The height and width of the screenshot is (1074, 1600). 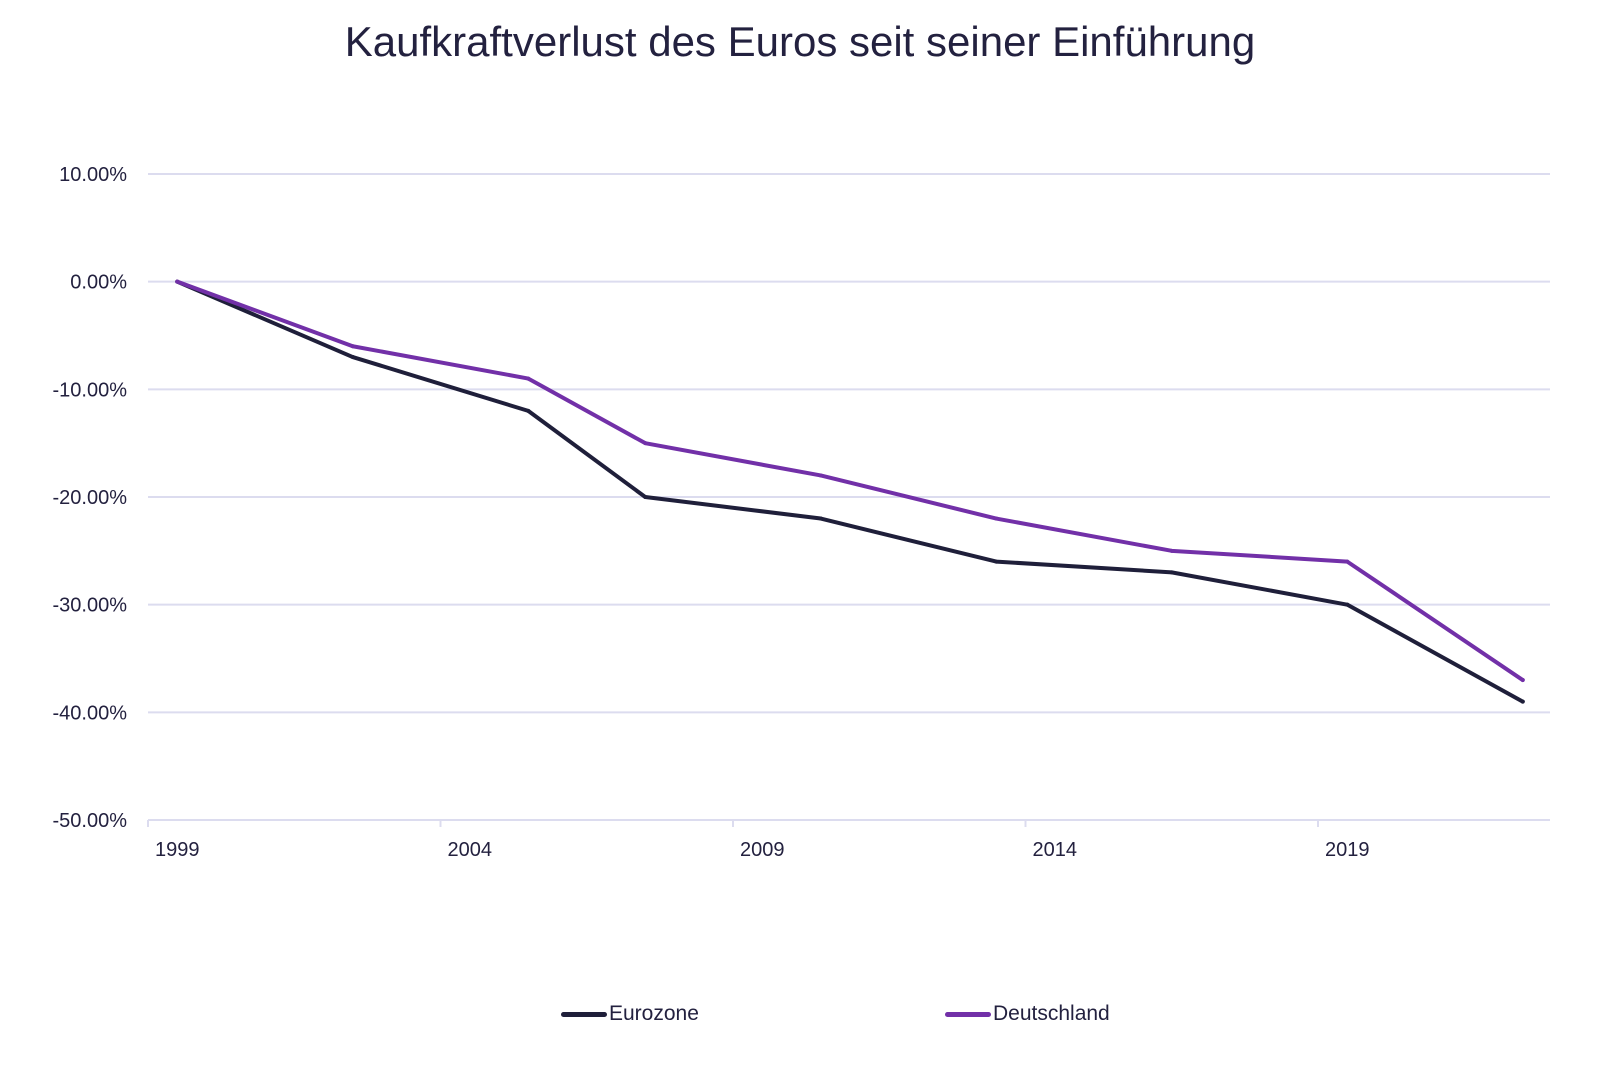 I want to click on y-tick-label: 10.00%, so click(x=93, y=175).